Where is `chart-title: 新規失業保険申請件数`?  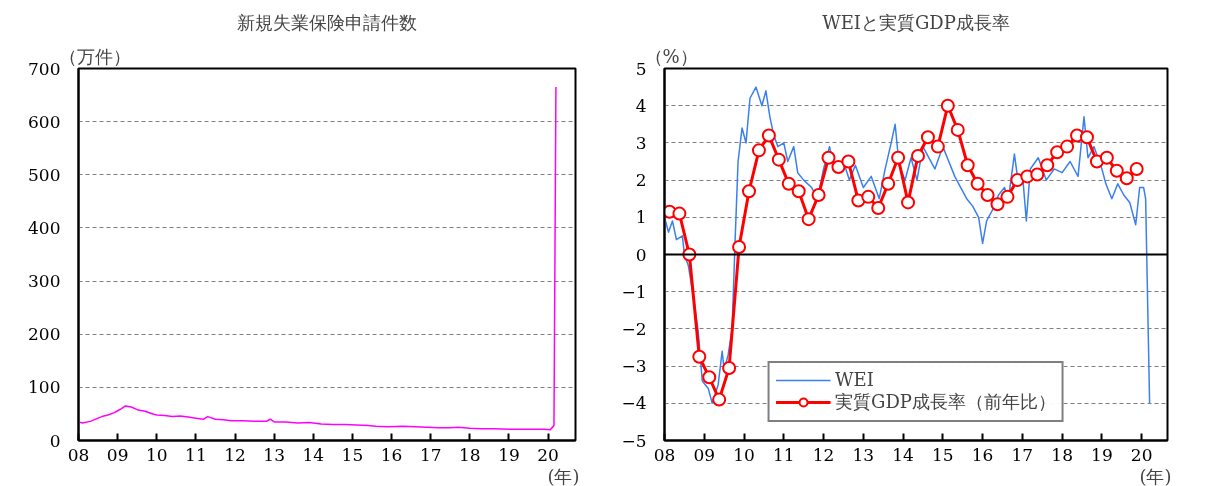
chart-title: 新規失業保険申請件数 is located at coordinates (327, 22).